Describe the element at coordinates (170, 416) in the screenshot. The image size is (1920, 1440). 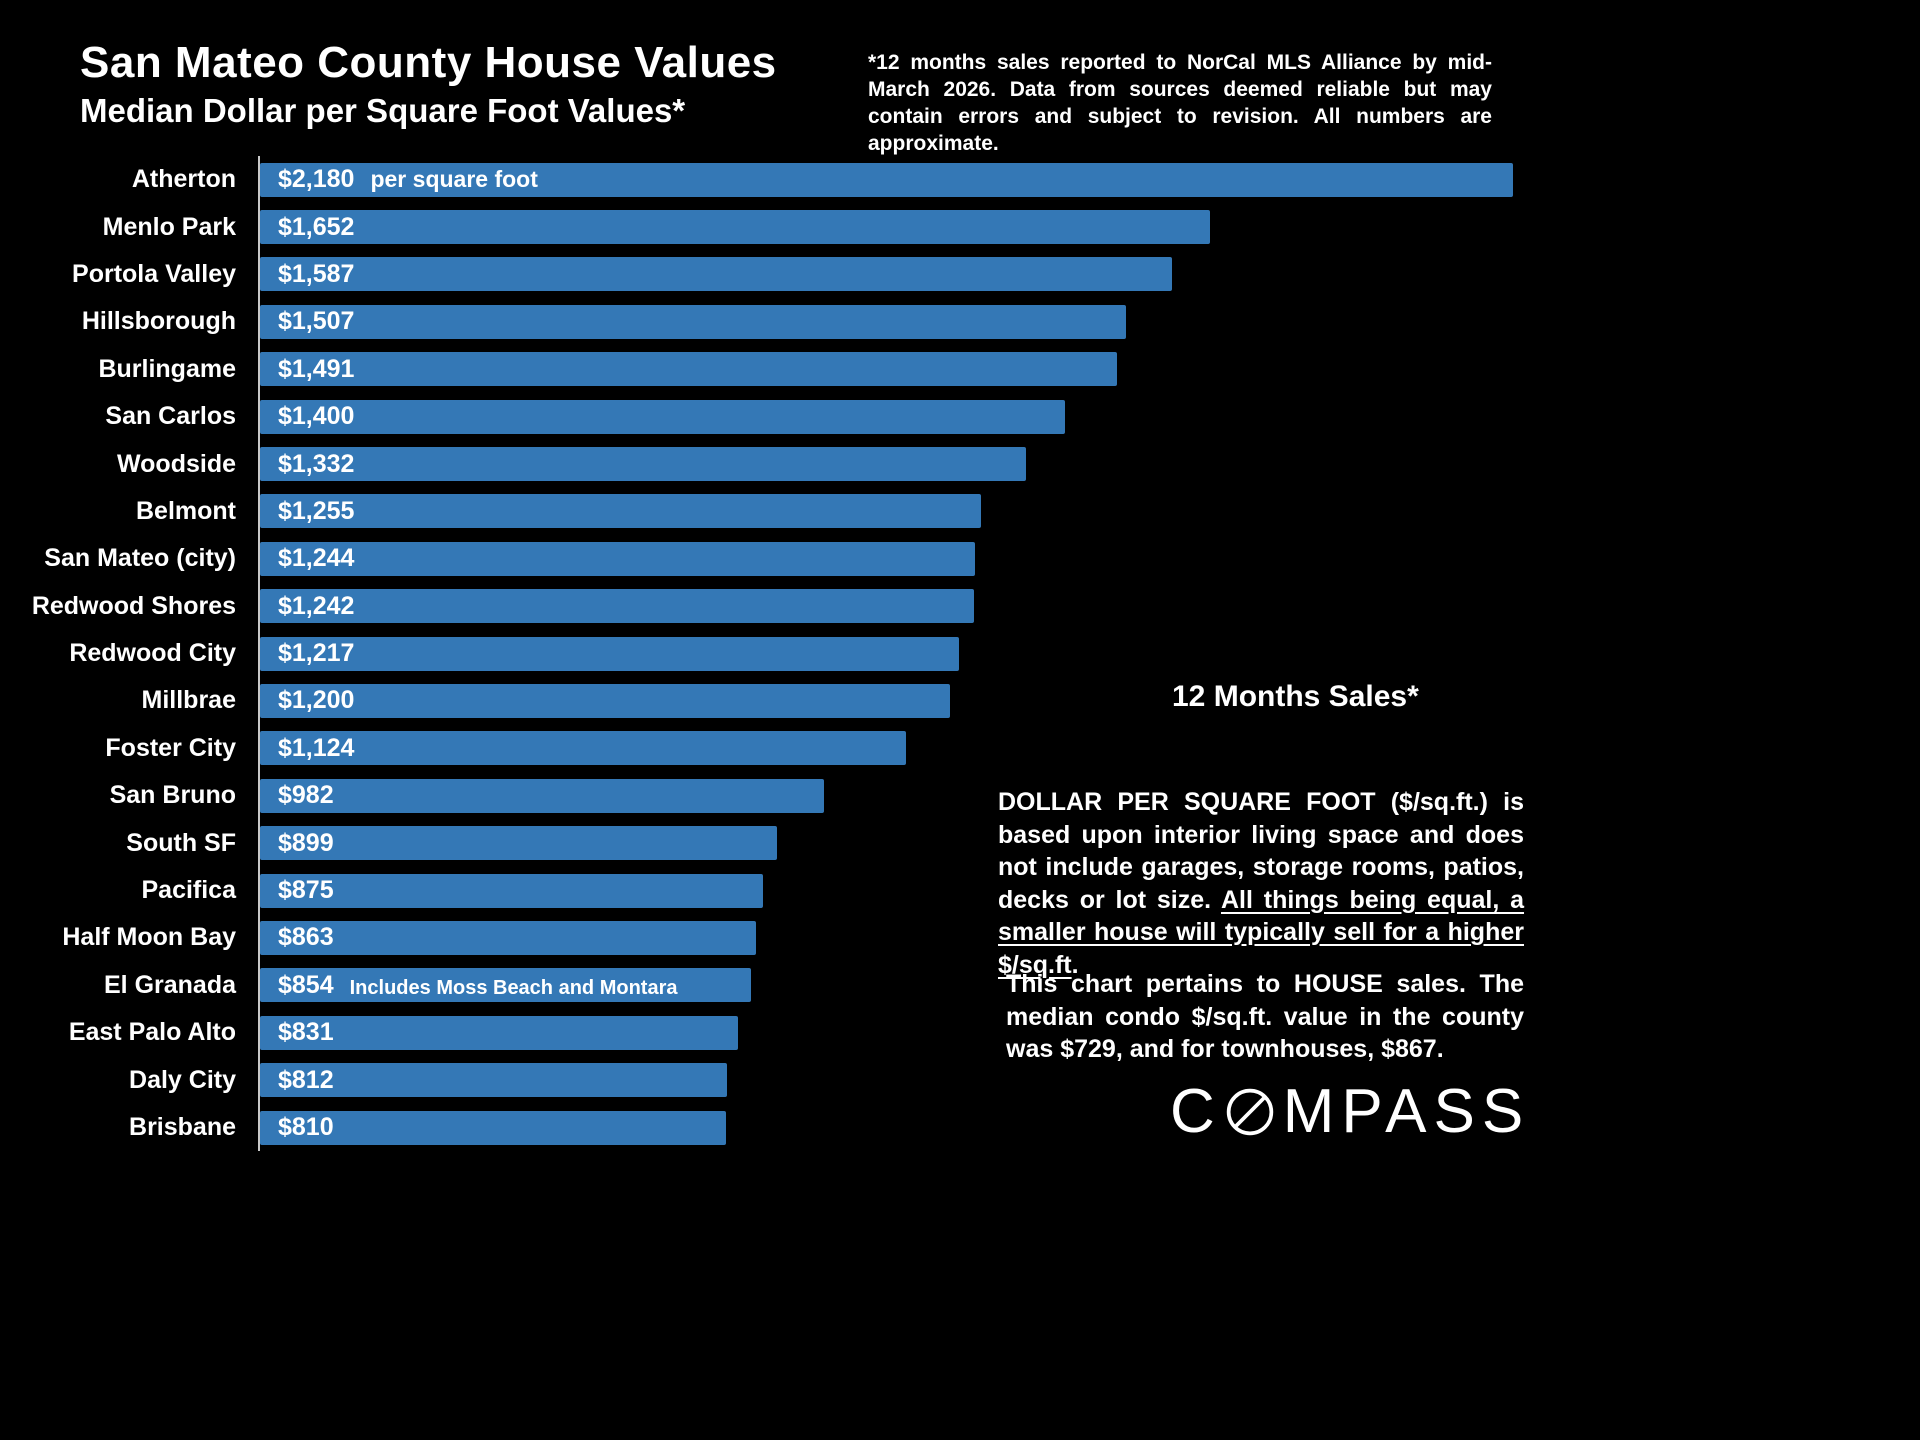
I see `category-label: San Carlos` at that location.